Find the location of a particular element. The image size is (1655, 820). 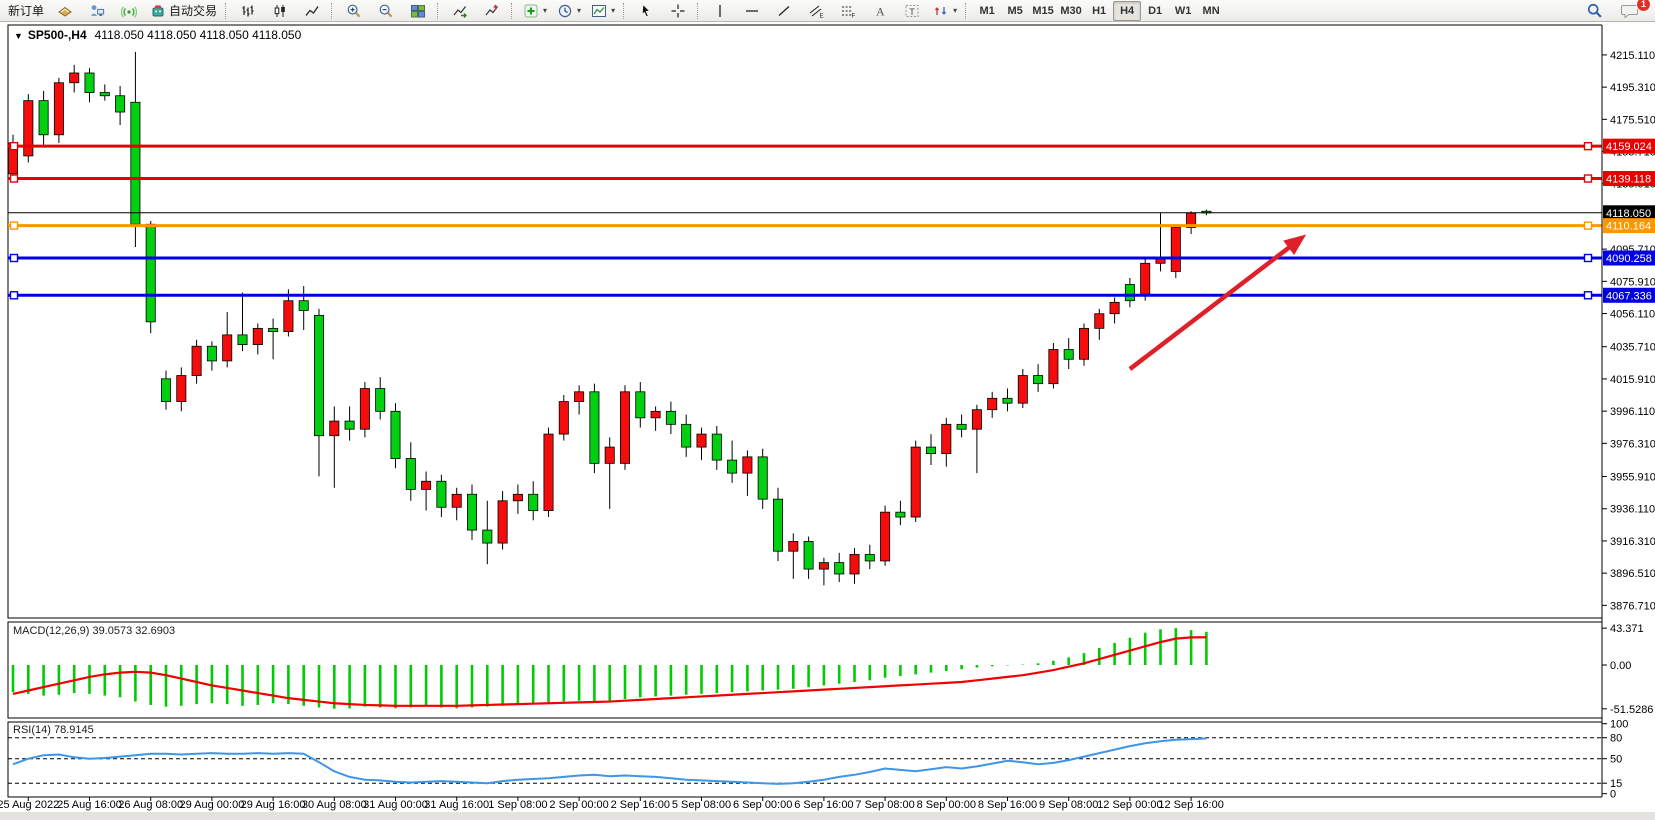

rsi-panel is located at coordinates (805, 759).